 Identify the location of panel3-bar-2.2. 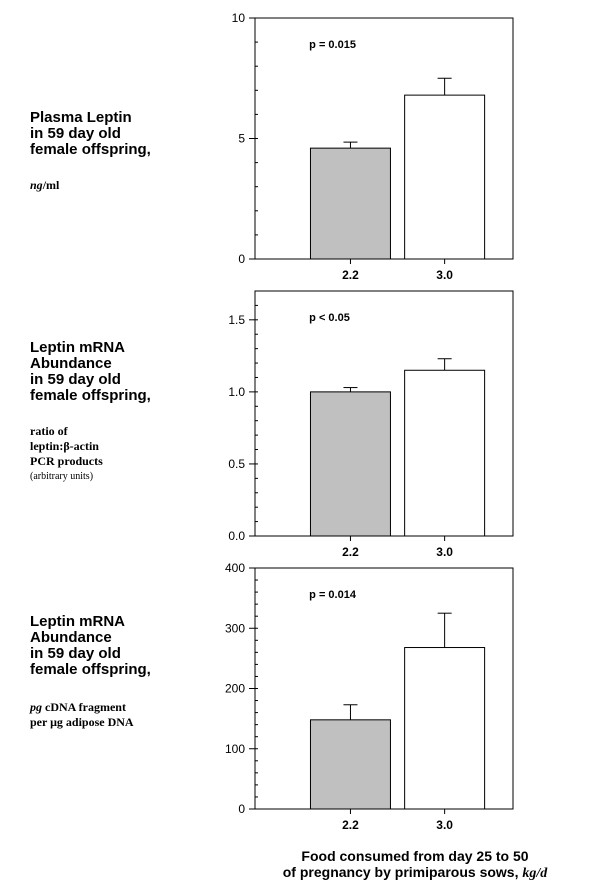
(350, 764).